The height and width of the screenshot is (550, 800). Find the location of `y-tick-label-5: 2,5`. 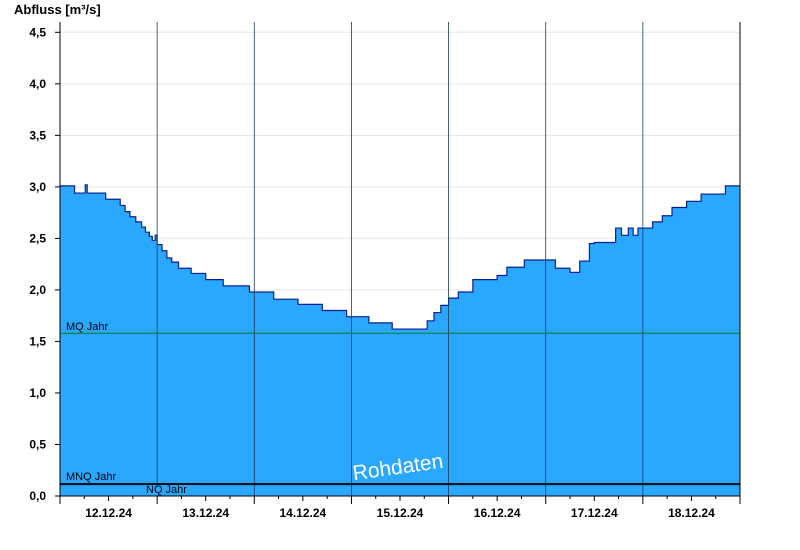

y-tick-label-5: 2,5 is located at coordinates (37, 238).